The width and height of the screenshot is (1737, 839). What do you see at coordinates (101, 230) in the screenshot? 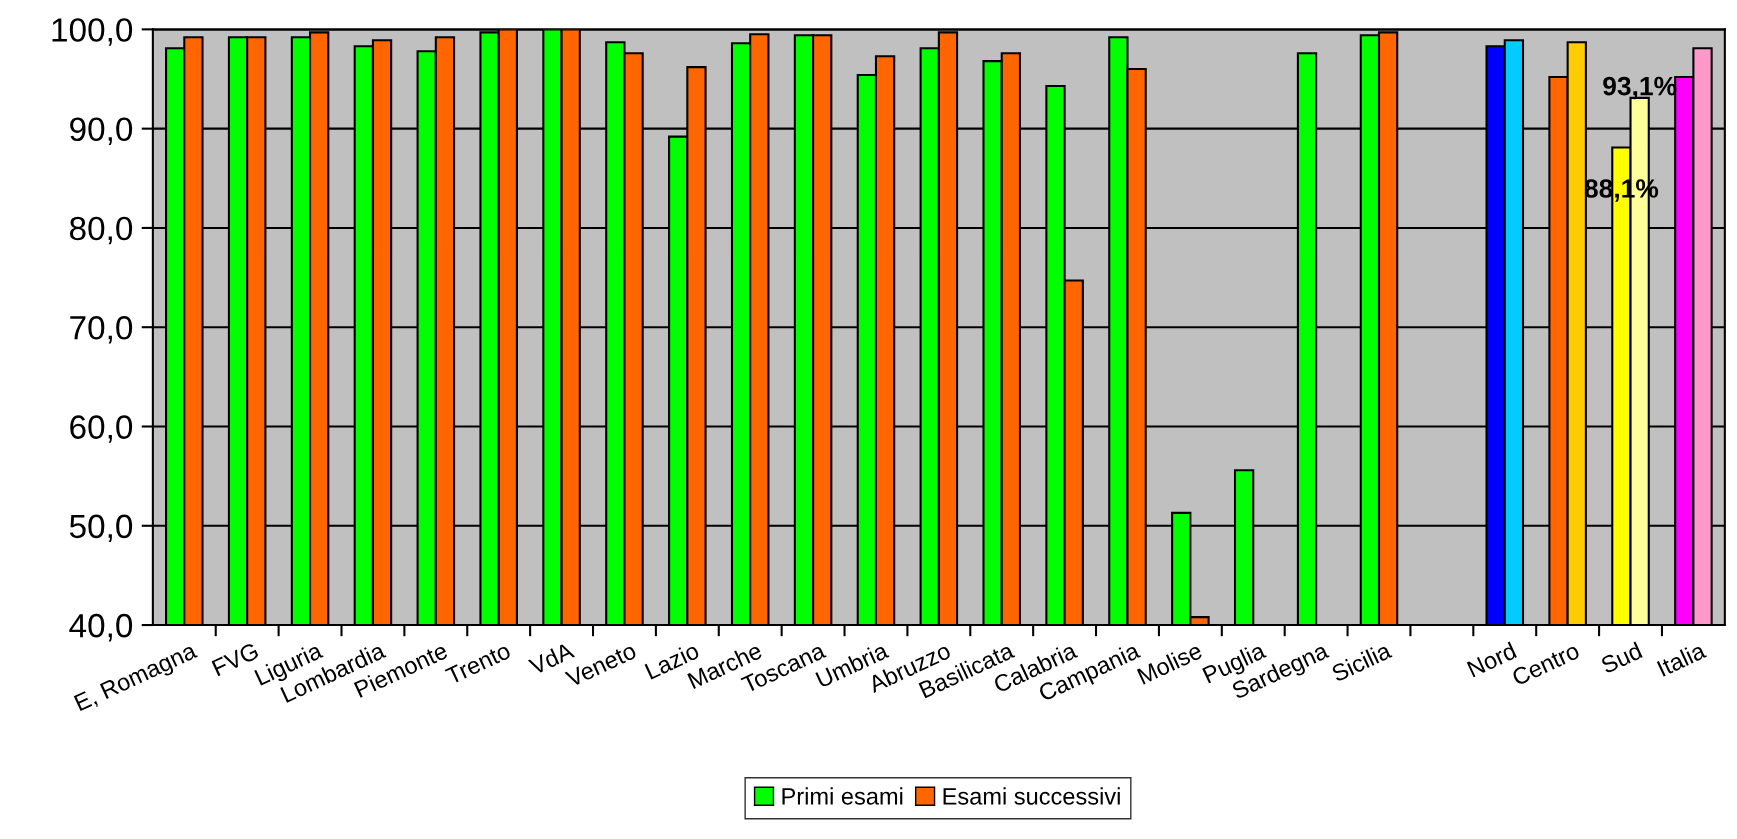
I see `y-tick-label: 80,0` at bounding box center [101, 230].